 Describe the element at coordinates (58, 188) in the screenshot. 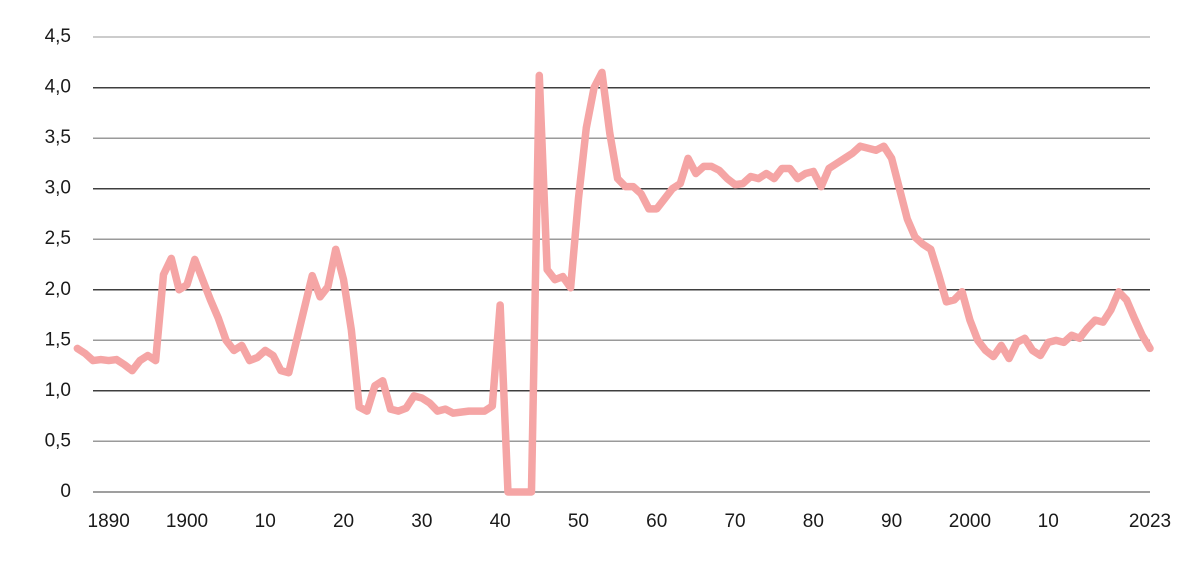

I see `y-axis-tick-label: 3,0` at that location.